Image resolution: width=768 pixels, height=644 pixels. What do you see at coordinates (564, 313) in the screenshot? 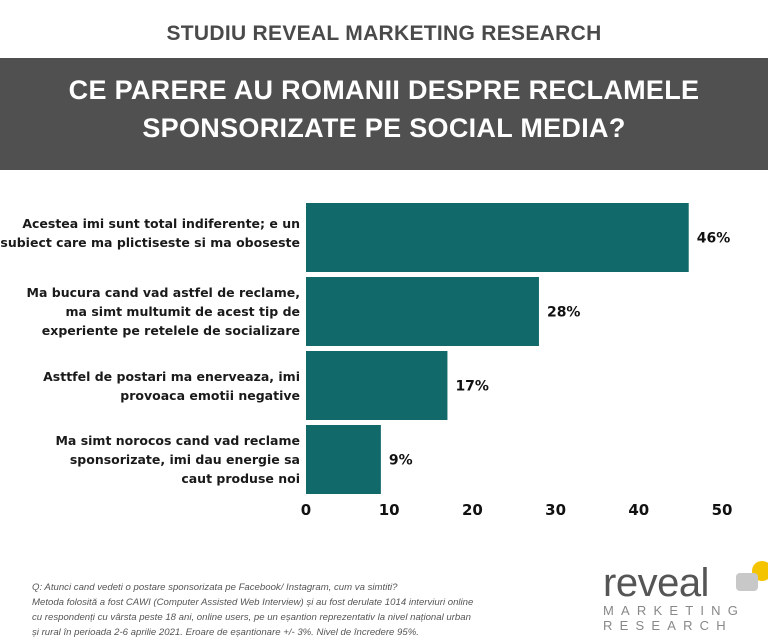
I see `data-label: 28%` at bounding box center [564, 313].